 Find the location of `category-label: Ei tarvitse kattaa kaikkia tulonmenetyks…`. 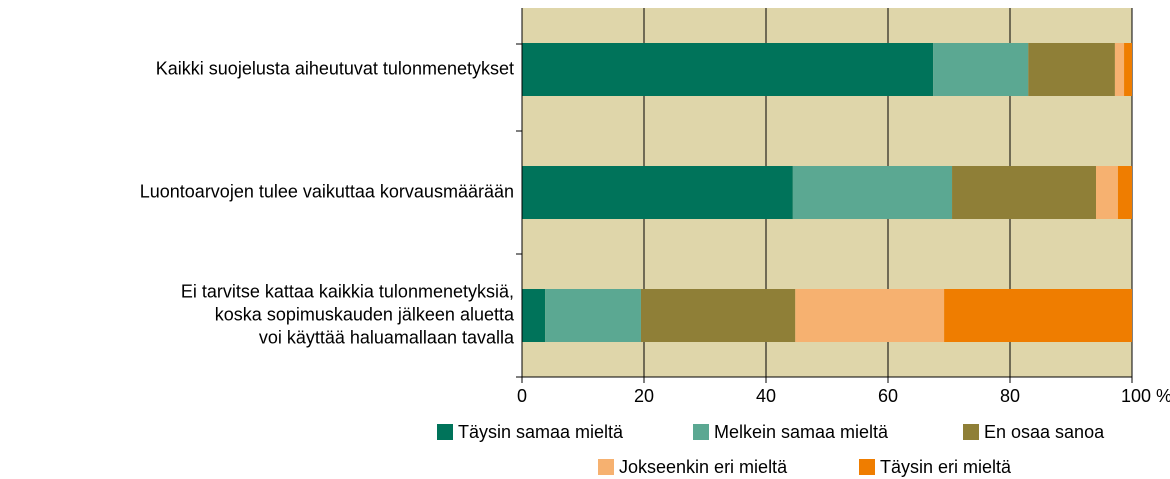

category-label: Ei tarvitse kattaa kaikkia tulonmenetyks… is located at coordinates (348, 314).